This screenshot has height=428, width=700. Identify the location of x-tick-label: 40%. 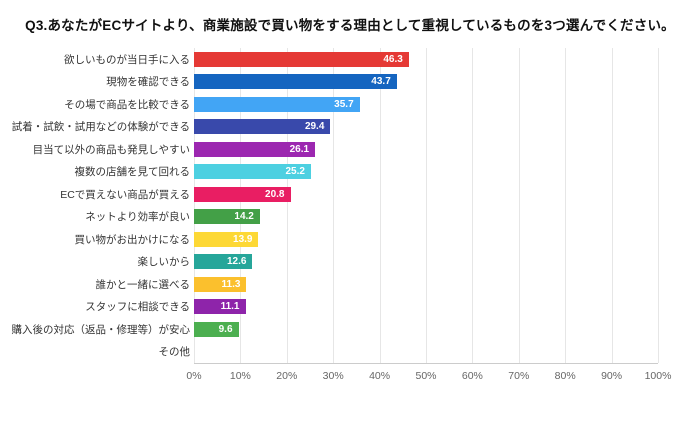
(380, 376).